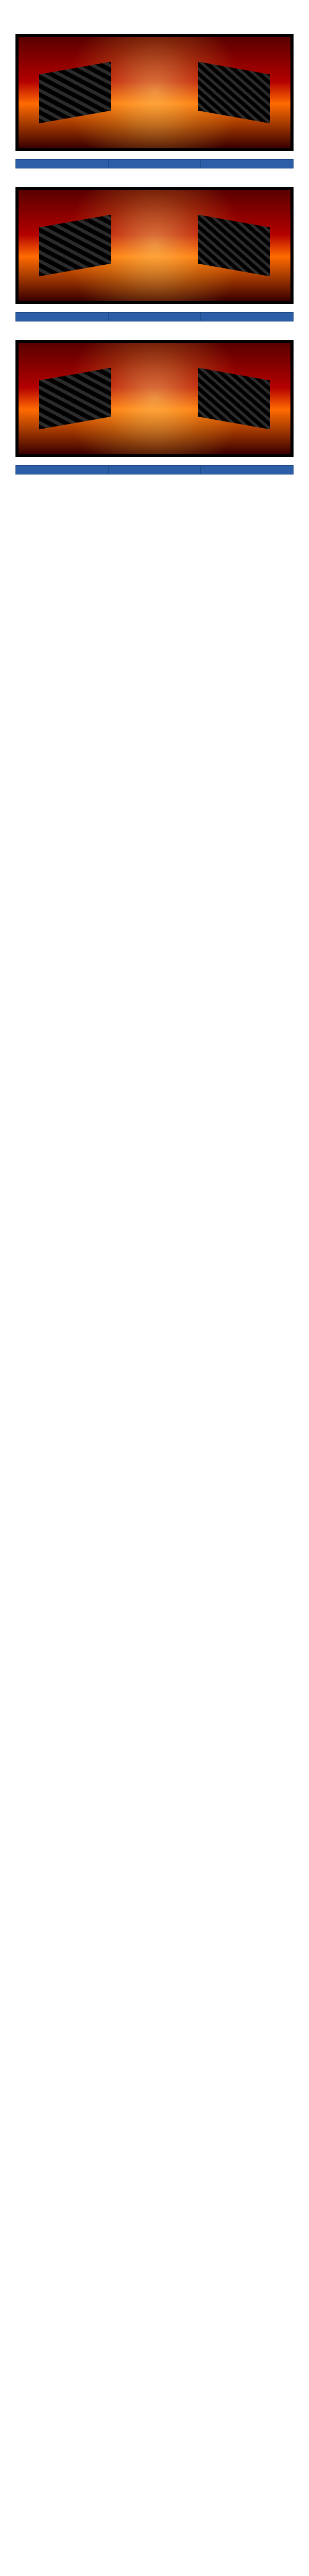 Image resolution: width=309 pixels, height=2576 pixels. I want to click on past-results-link, so click(154, 27).